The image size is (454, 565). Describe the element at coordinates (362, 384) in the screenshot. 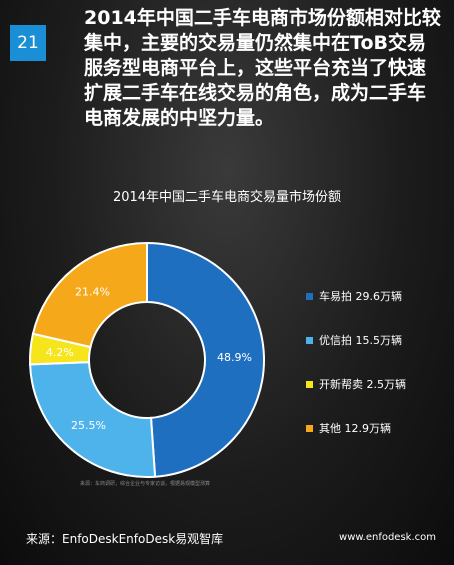

I see `legend-label-2: 开新帮卖 2.5万辆` at that location.